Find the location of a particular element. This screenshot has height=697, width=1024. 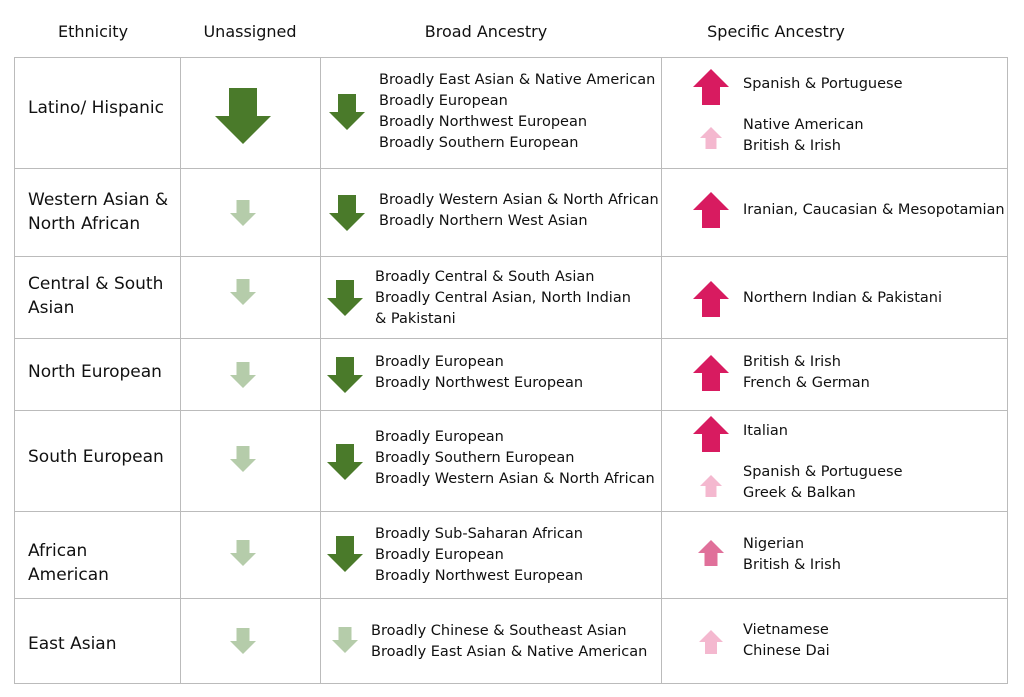

specific-list: Italian is located at coordinates (765, 431).